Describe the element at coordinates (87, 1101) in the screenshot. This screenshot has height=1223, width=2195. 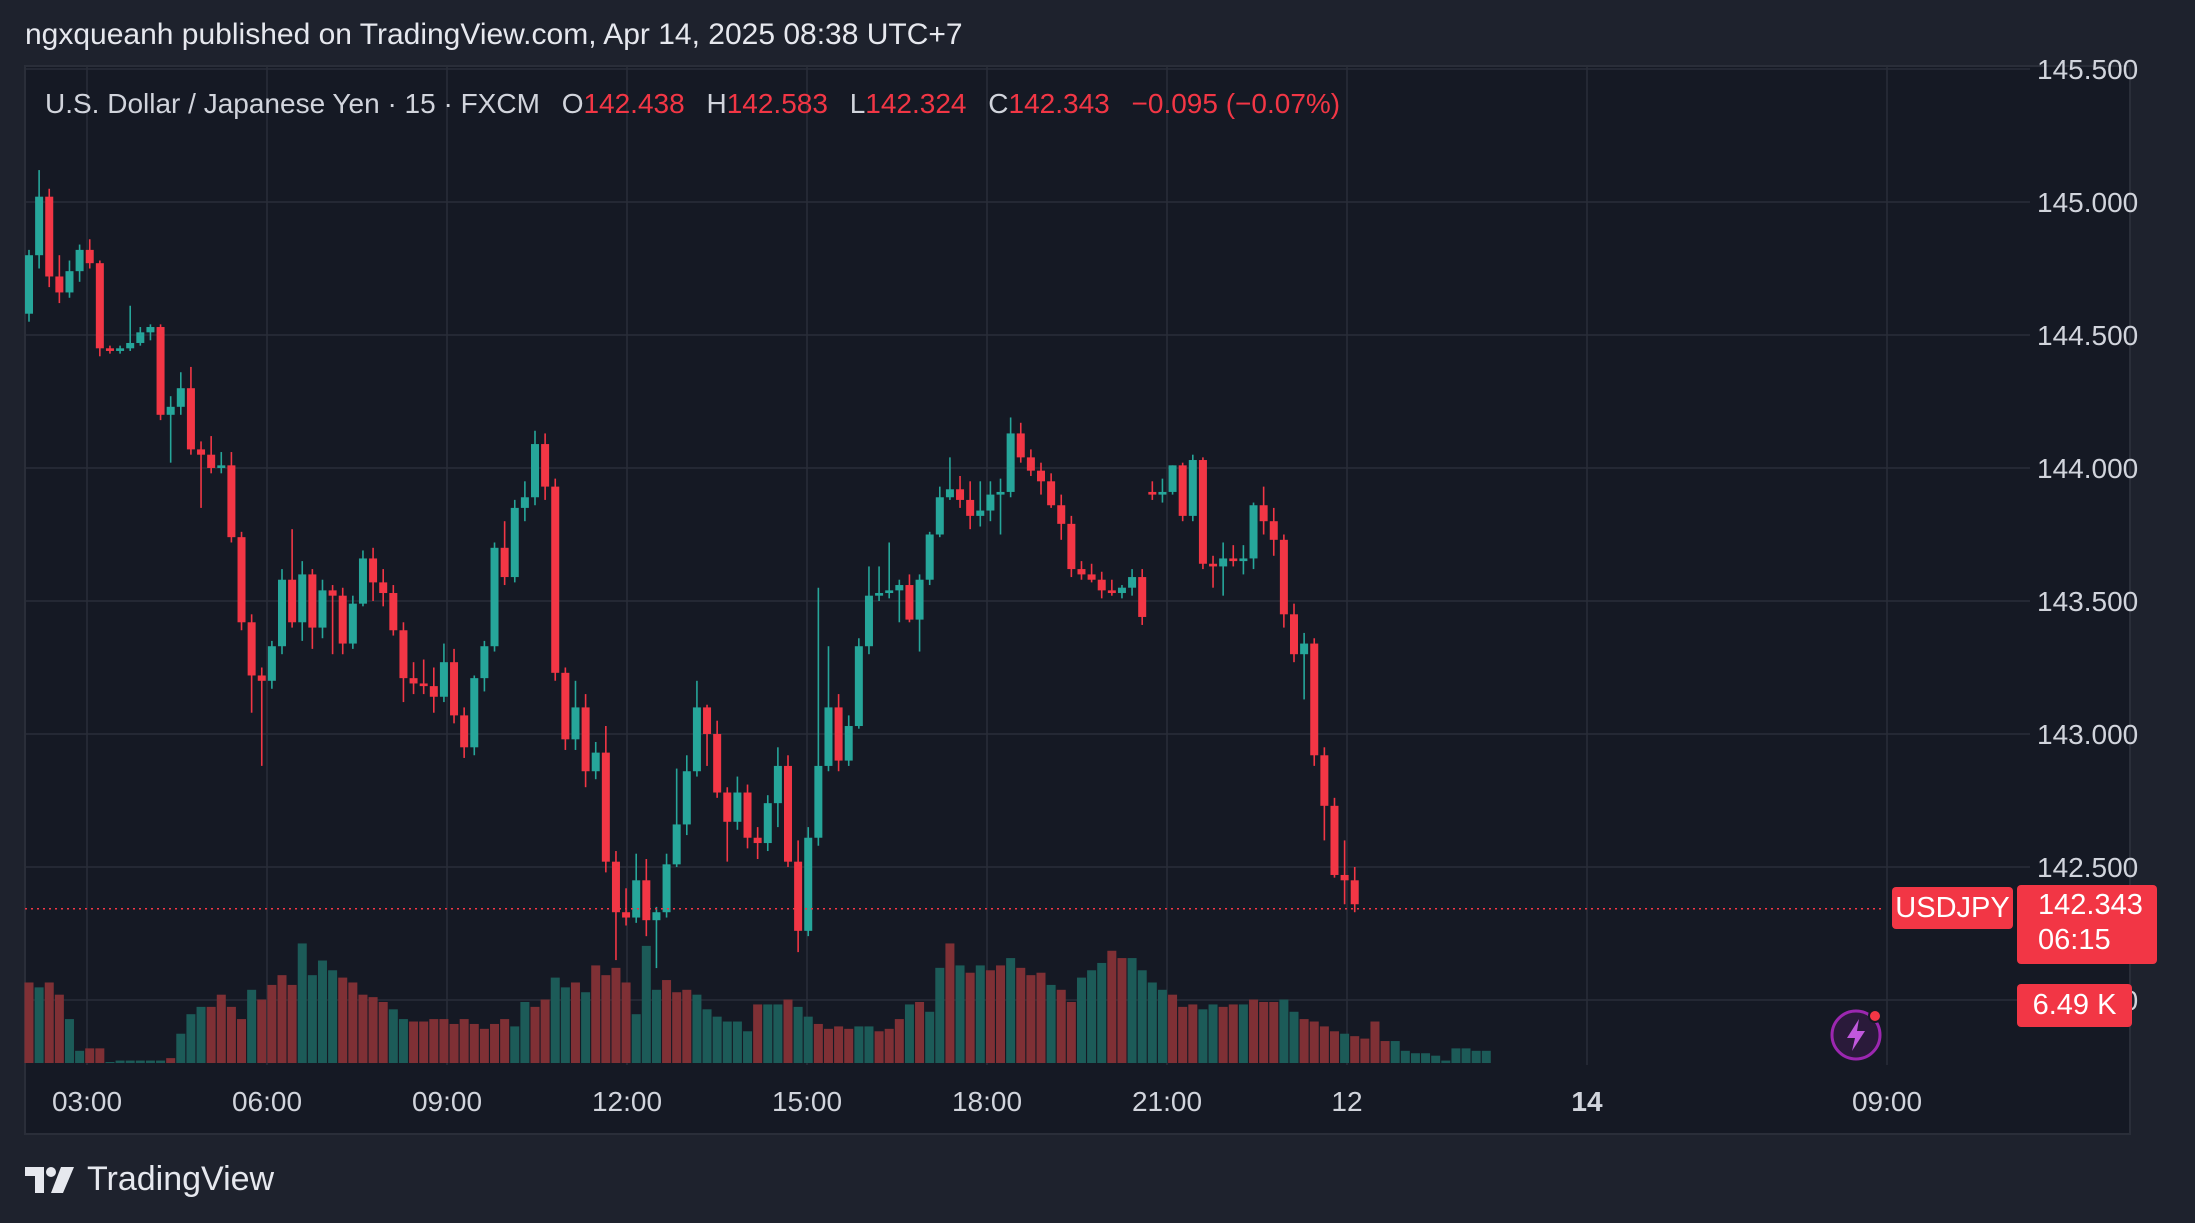
I see `time-tick-label: 03:00` at that location.